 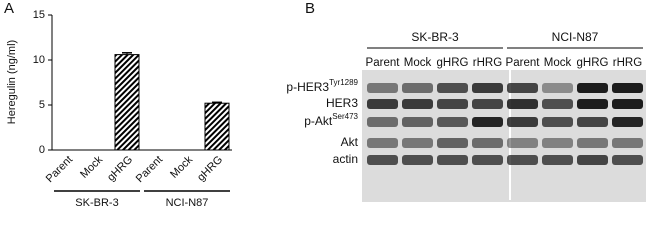 I want to click on panel-label: B, so click(x=310, y=8).